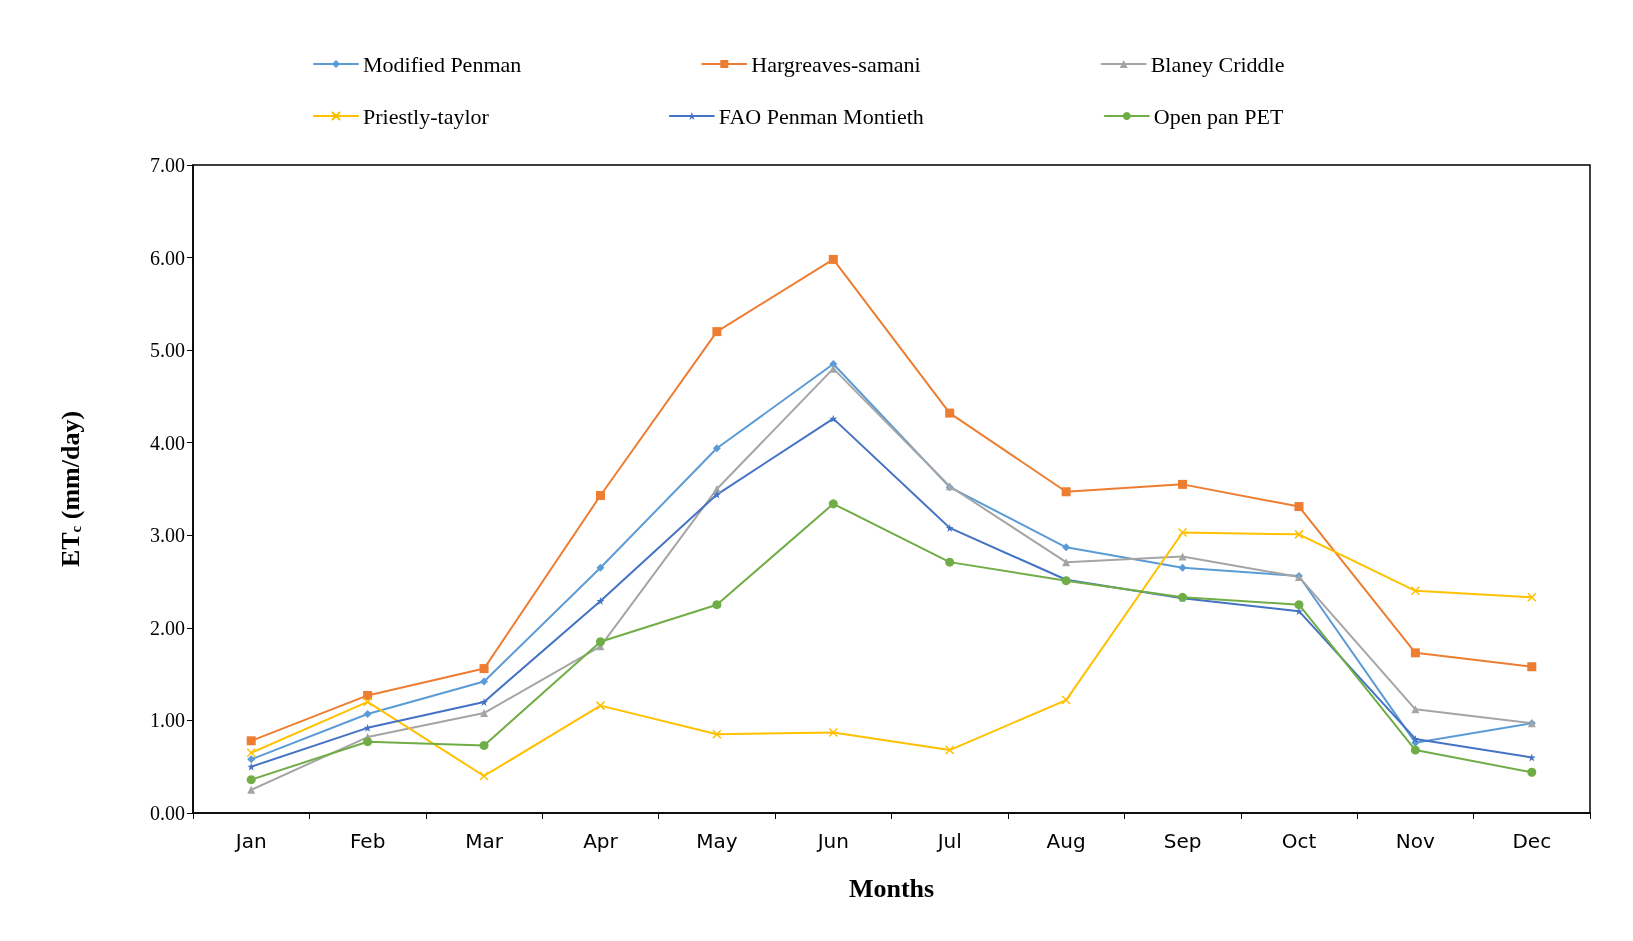  I want to click on y-axis-title: ETc (mm/day), so click(70, 489).